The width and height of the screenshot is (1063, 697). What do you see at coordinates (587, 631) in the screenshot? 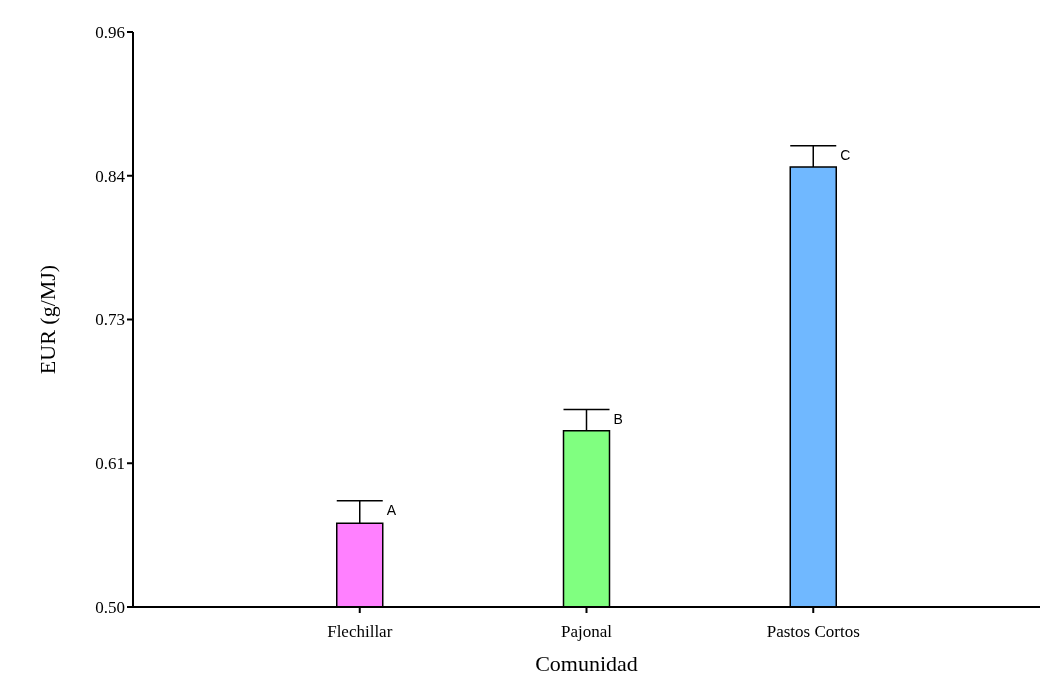
I see `x-tick-label: Pajonal` at bounding box center [587, 631].